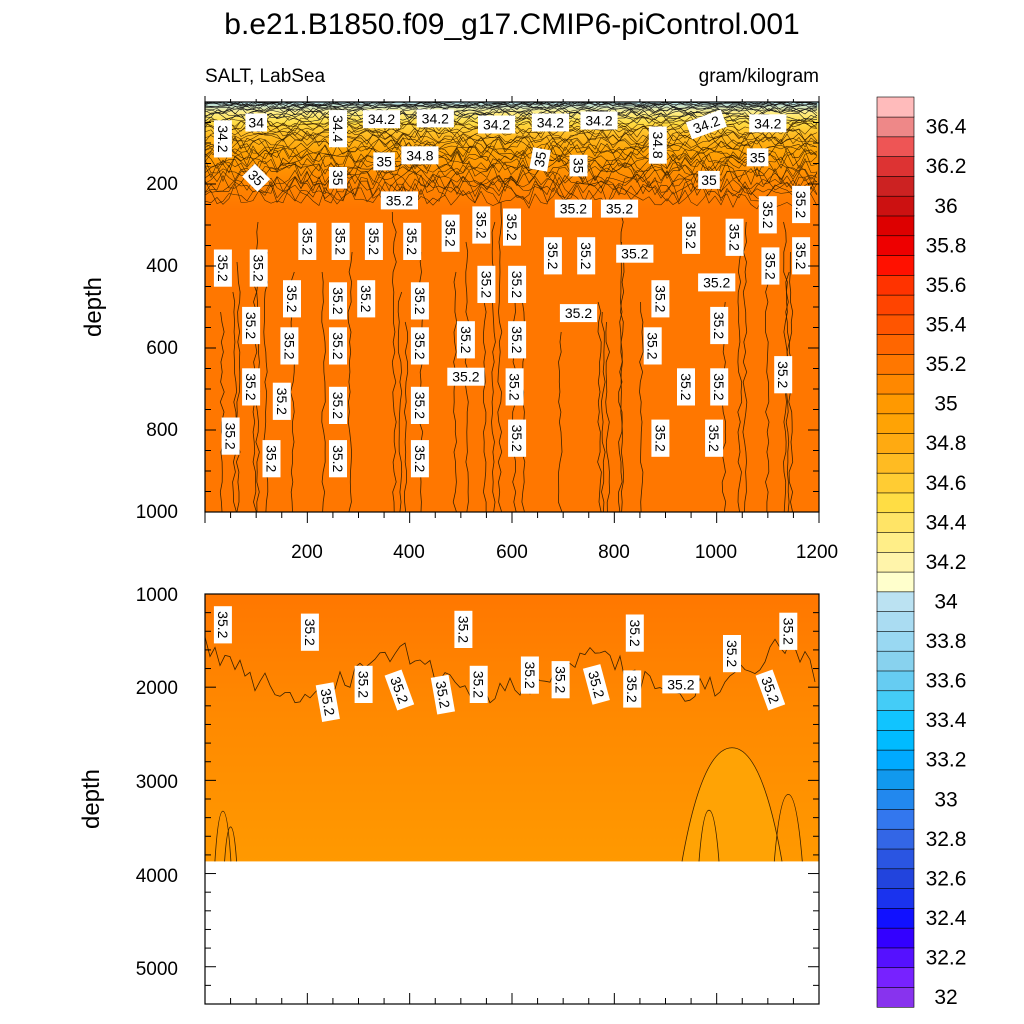 The width and height of the screenshot is (1024, 1024). I want to click on units-label: gram/kilogram, so click(759, 76).